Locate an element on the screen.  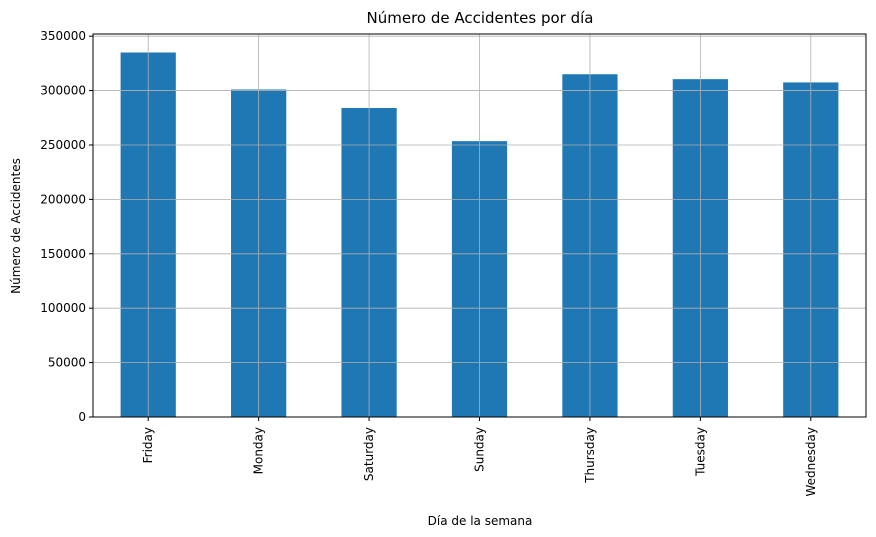
y-tick-label: 200000 is located at coordinates (63, 199).